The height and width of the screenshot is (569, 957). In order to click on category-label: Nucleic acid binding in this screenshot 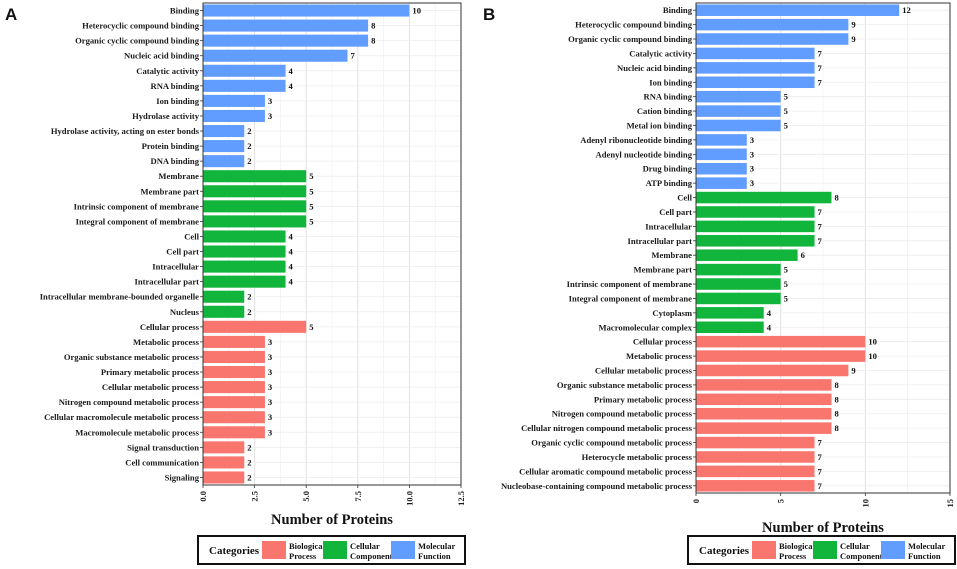, I will do `click(162, 56)`.